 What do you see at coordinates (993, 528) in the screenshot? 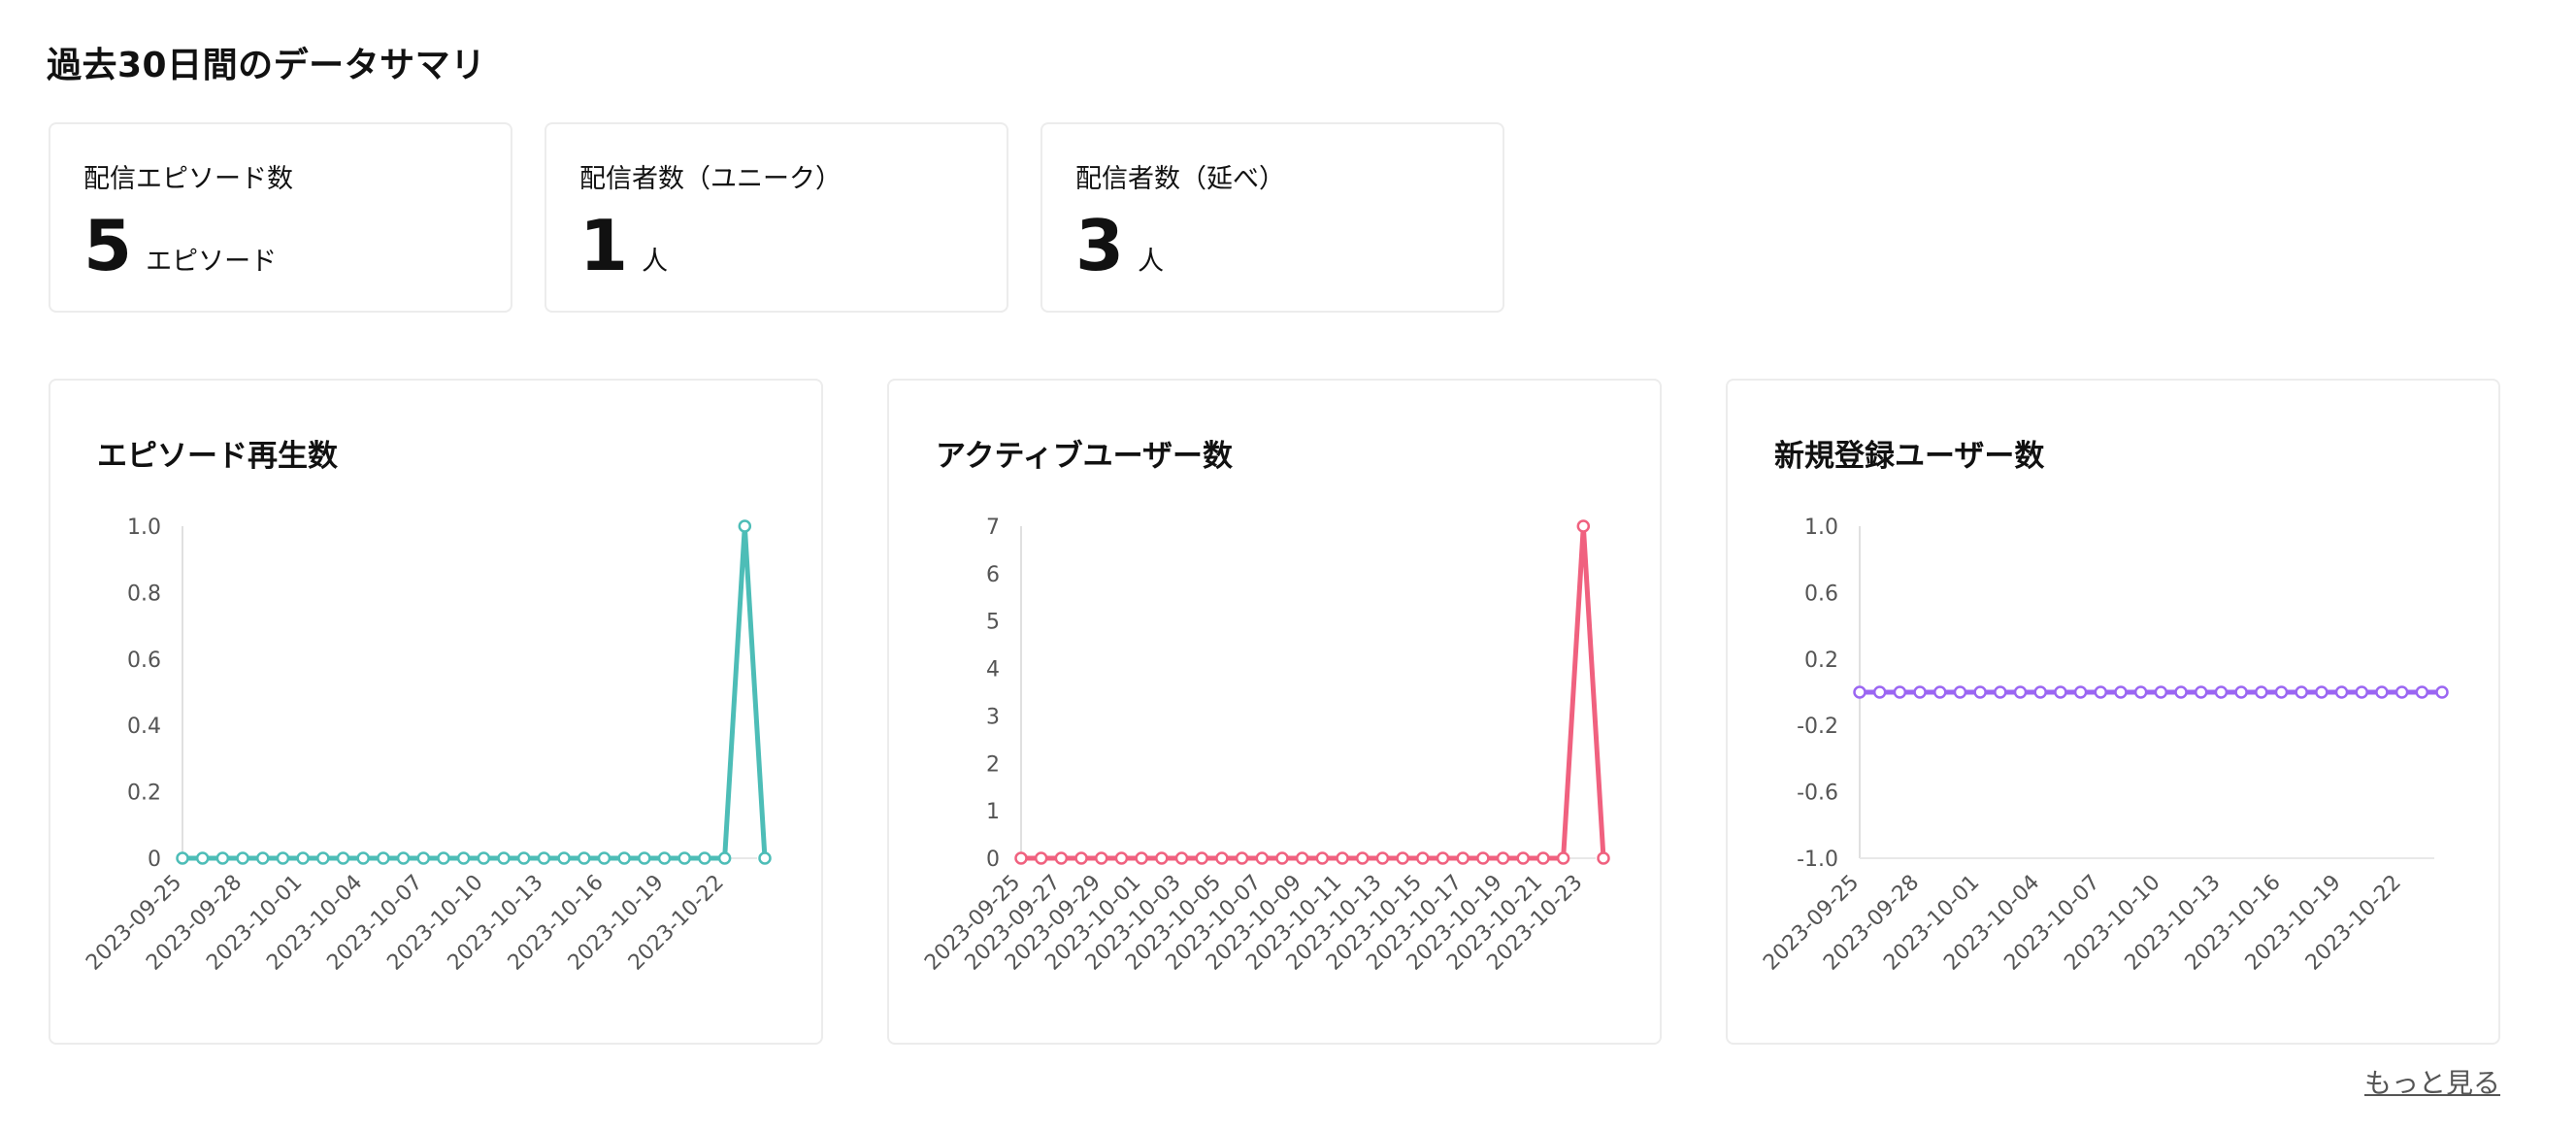
I see `y-tick-label: 7` at bounding box center [993, 528].